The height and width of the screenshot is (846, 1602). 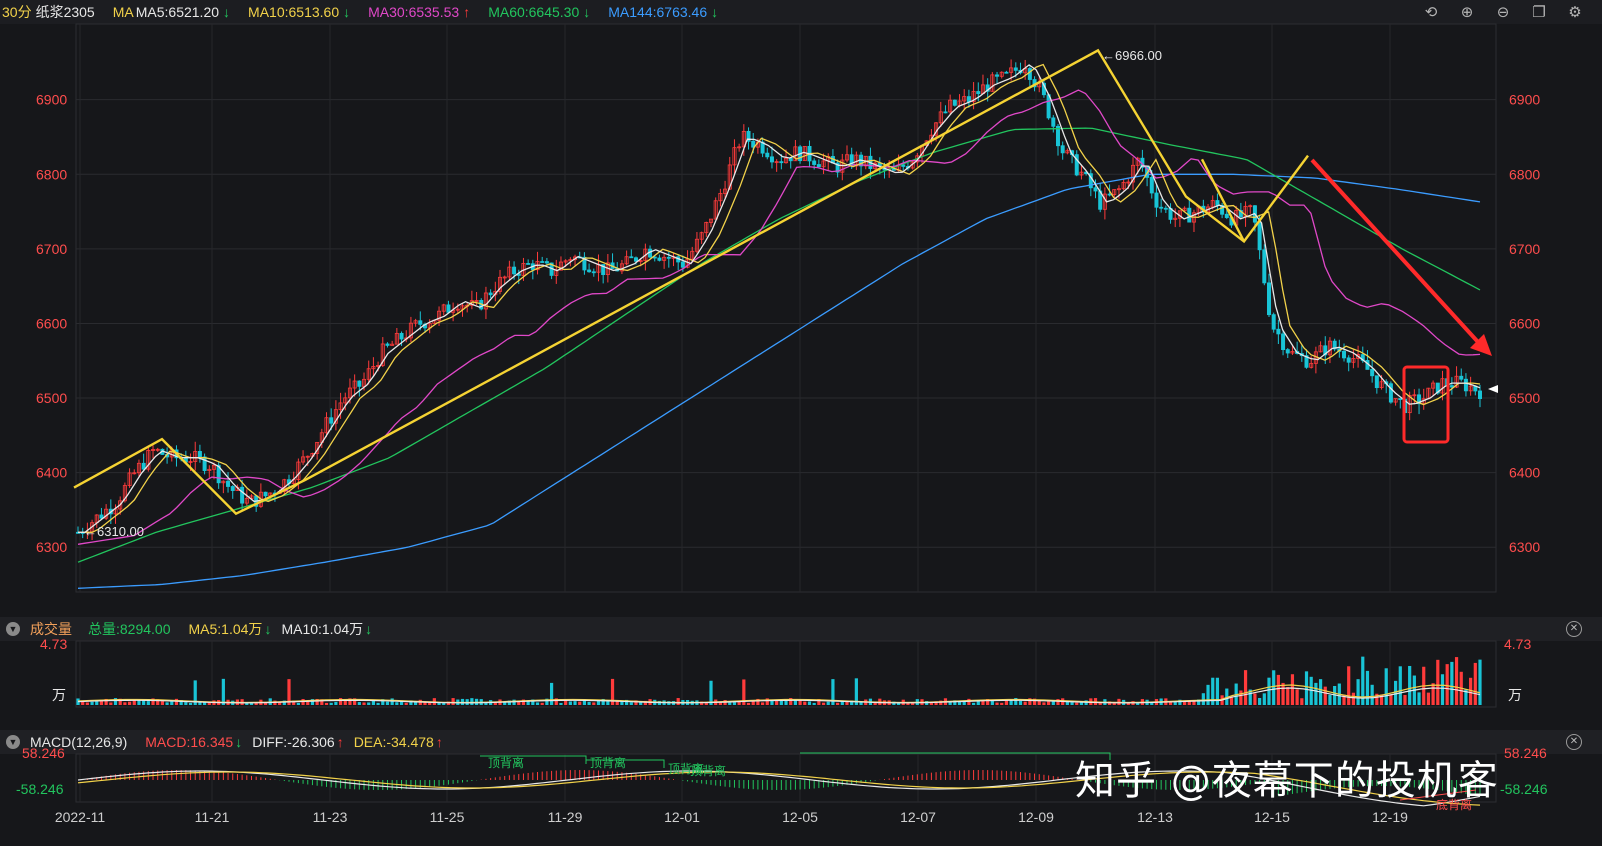 I want to click on settings-icon: ⚙, so click(x=1575, y=12).